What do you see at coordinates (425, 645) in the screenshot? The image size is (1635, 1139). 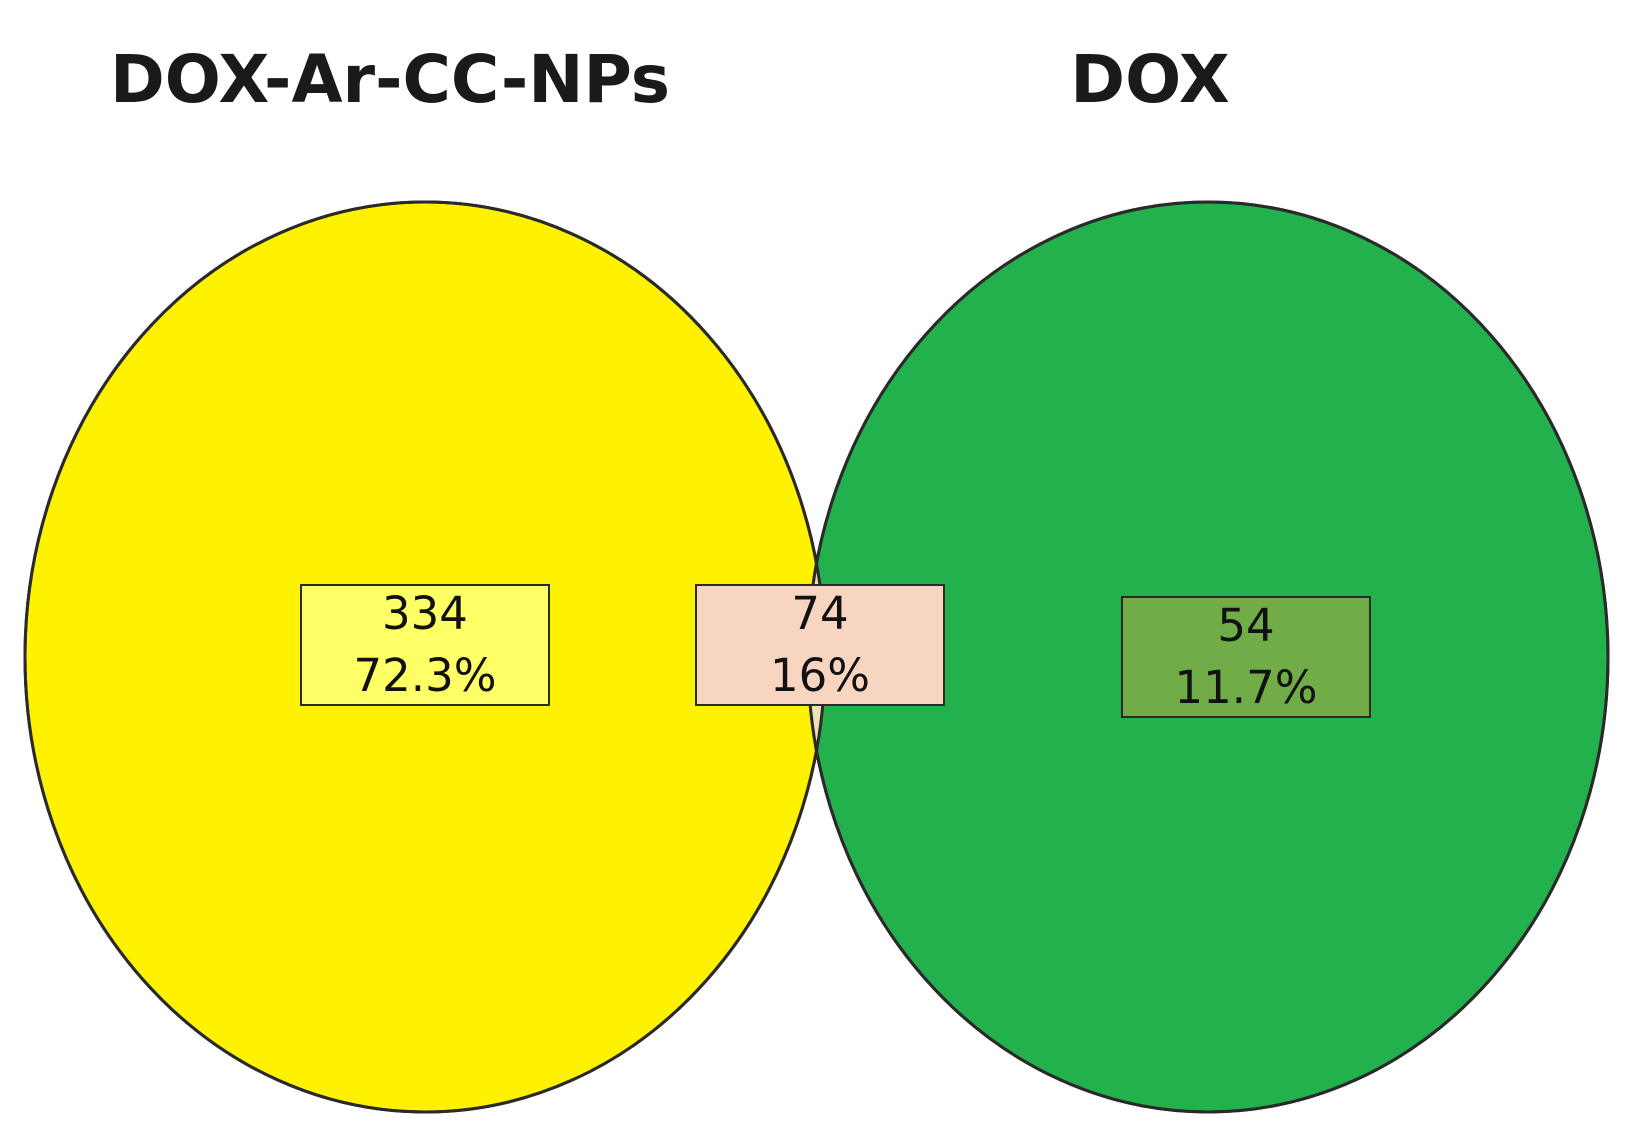 I see `region-label-left-only: 334 72.3%` at bounding box center [425, 645].